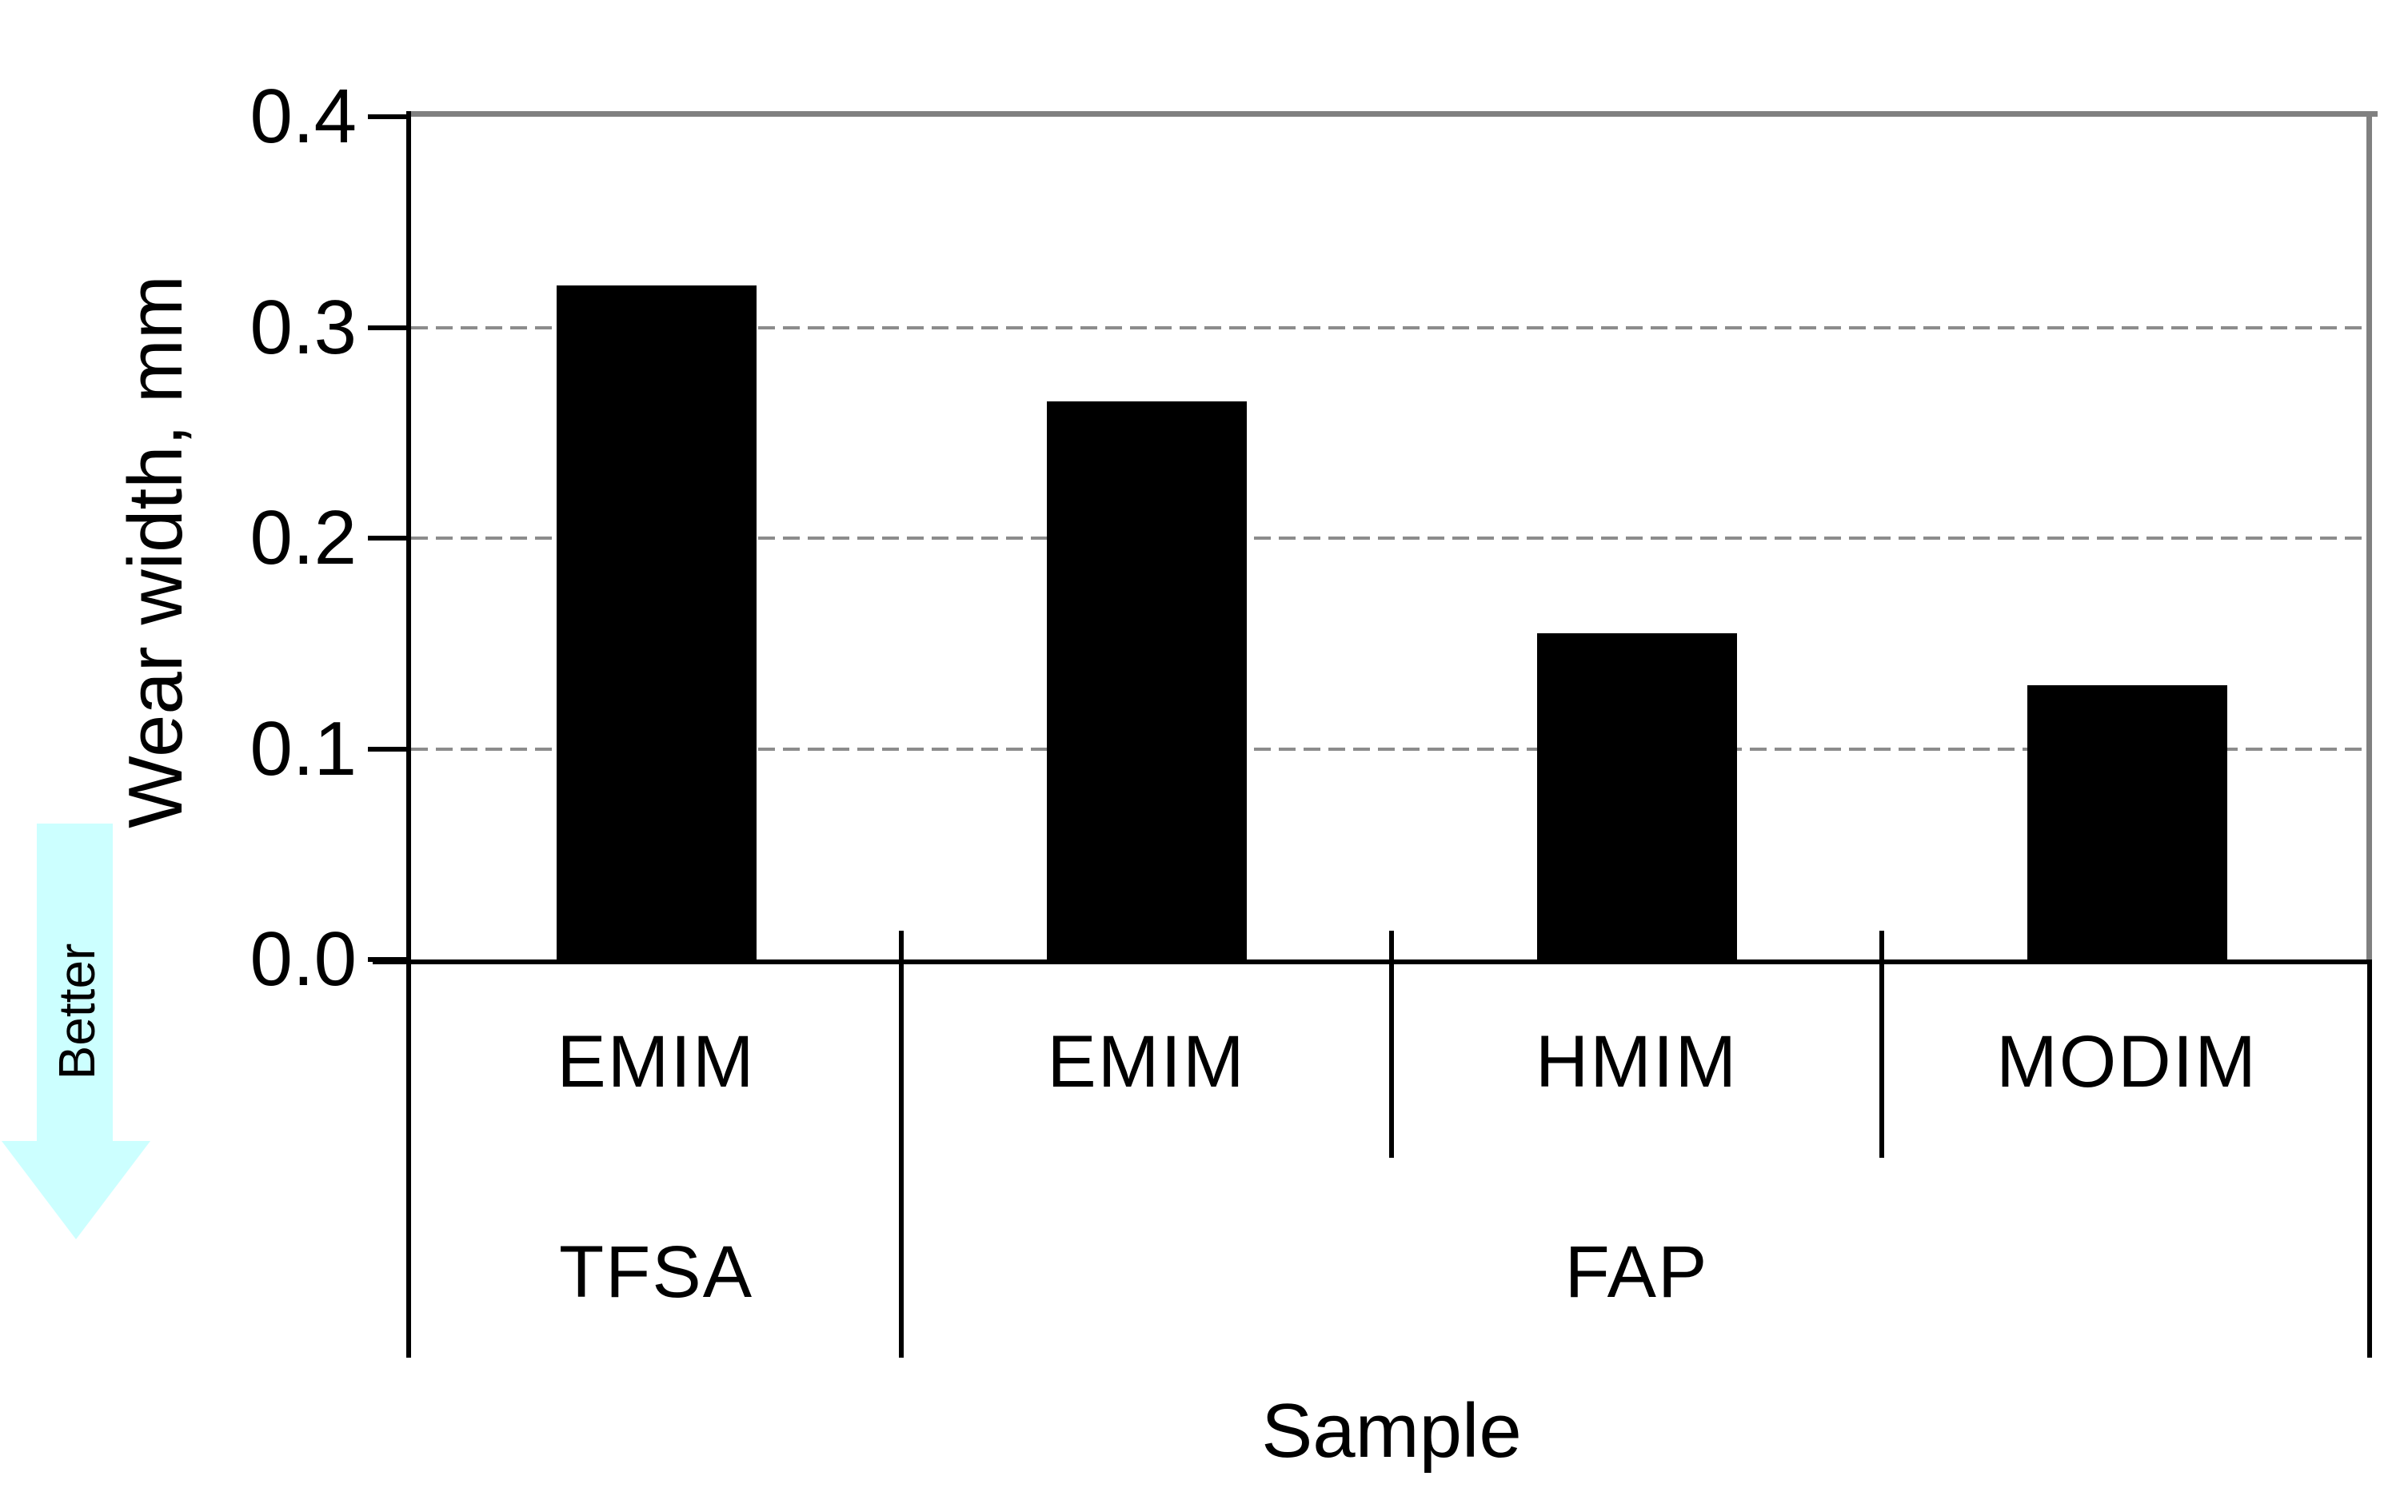  I want to click on group-label-fap: FAP, so click(1636, 1272).